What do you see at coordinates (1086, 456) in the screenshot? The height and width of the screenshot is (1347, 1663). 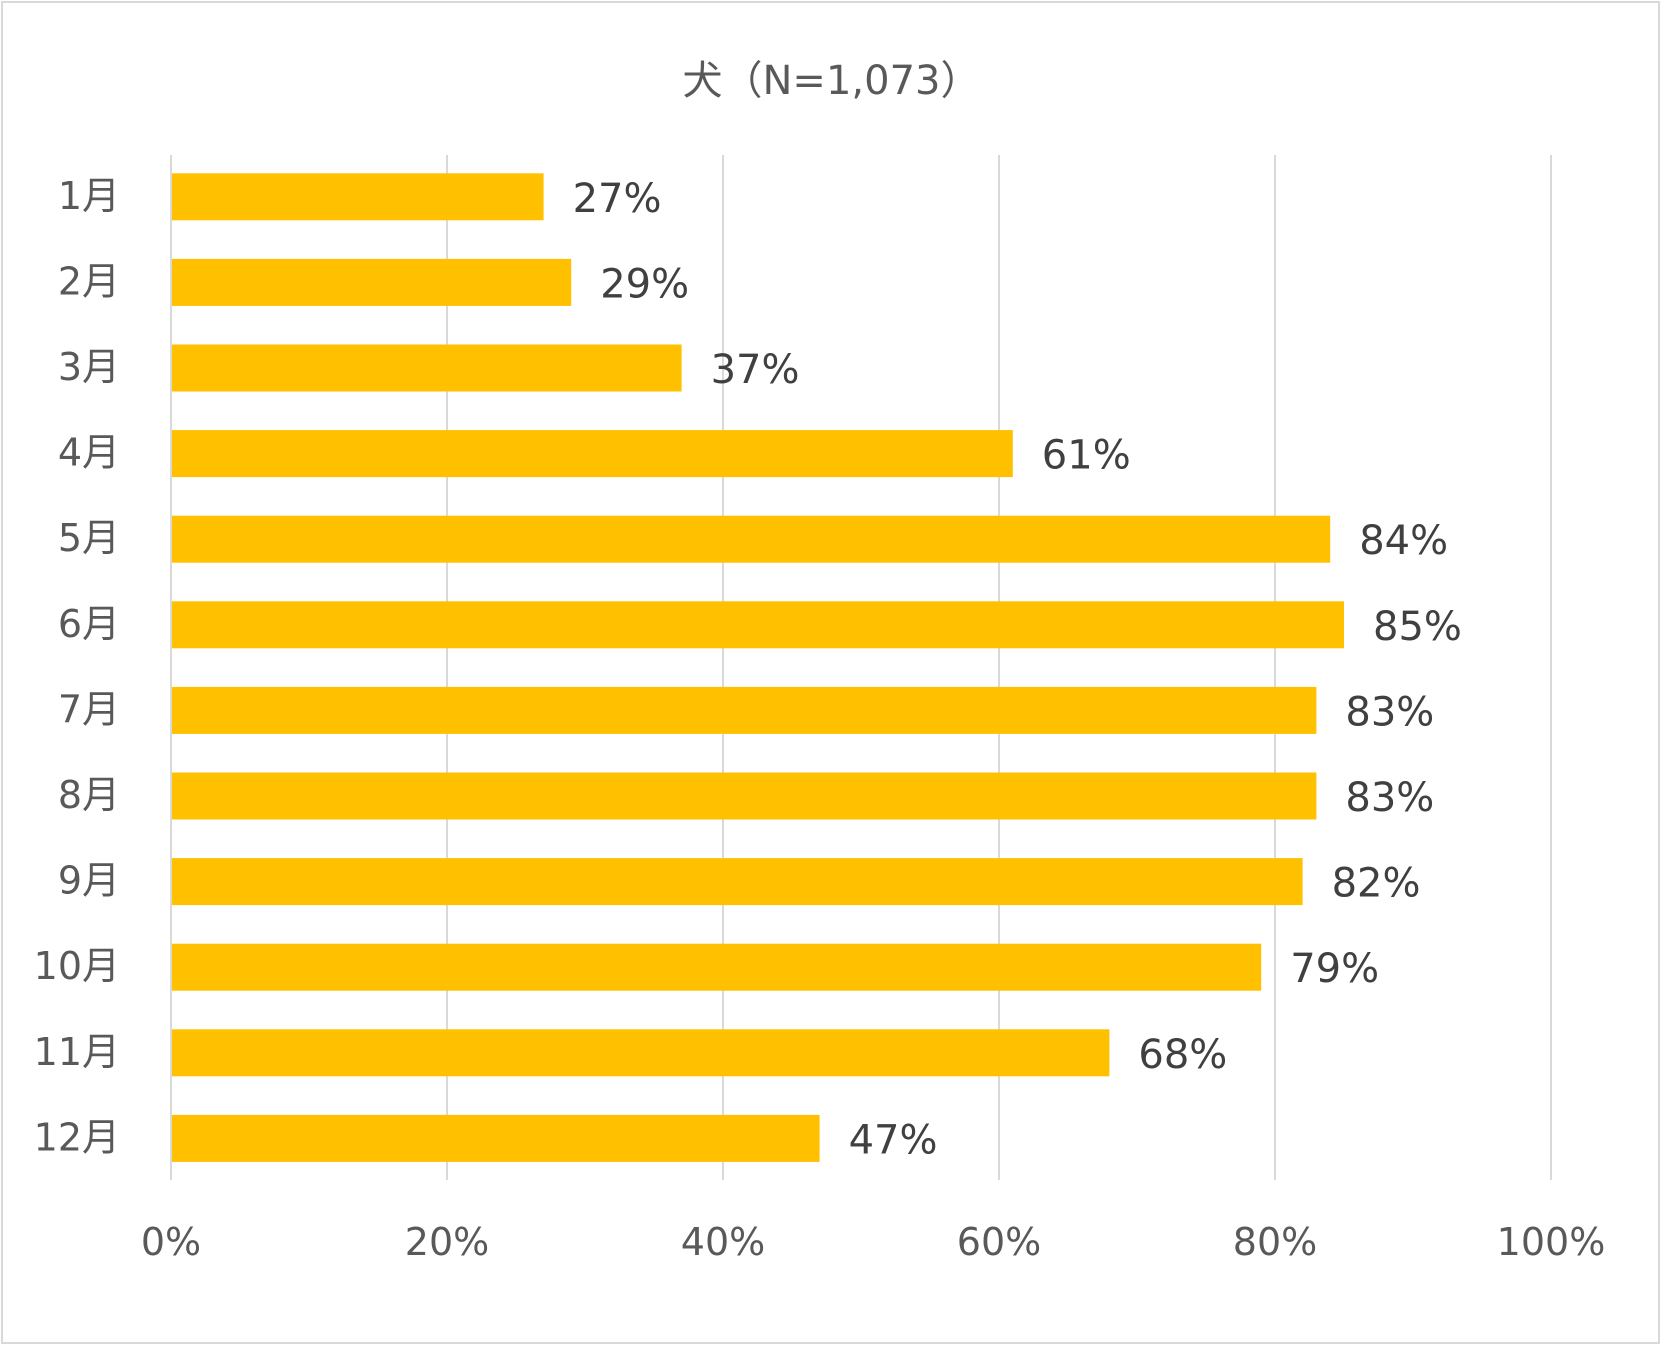 I see `data-label: 61%` at bounding box center [1086, 456].